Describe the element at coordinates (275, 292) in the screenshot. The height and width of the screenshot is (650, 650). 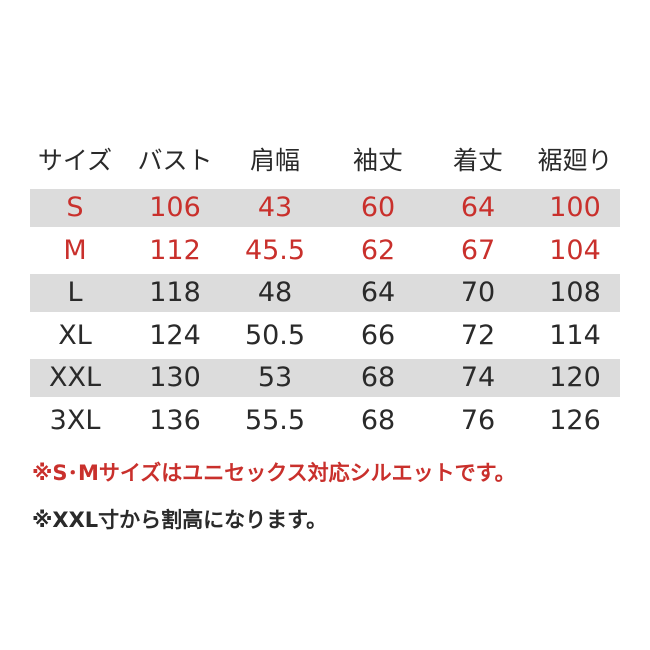
I see `cell: 48` at that location.